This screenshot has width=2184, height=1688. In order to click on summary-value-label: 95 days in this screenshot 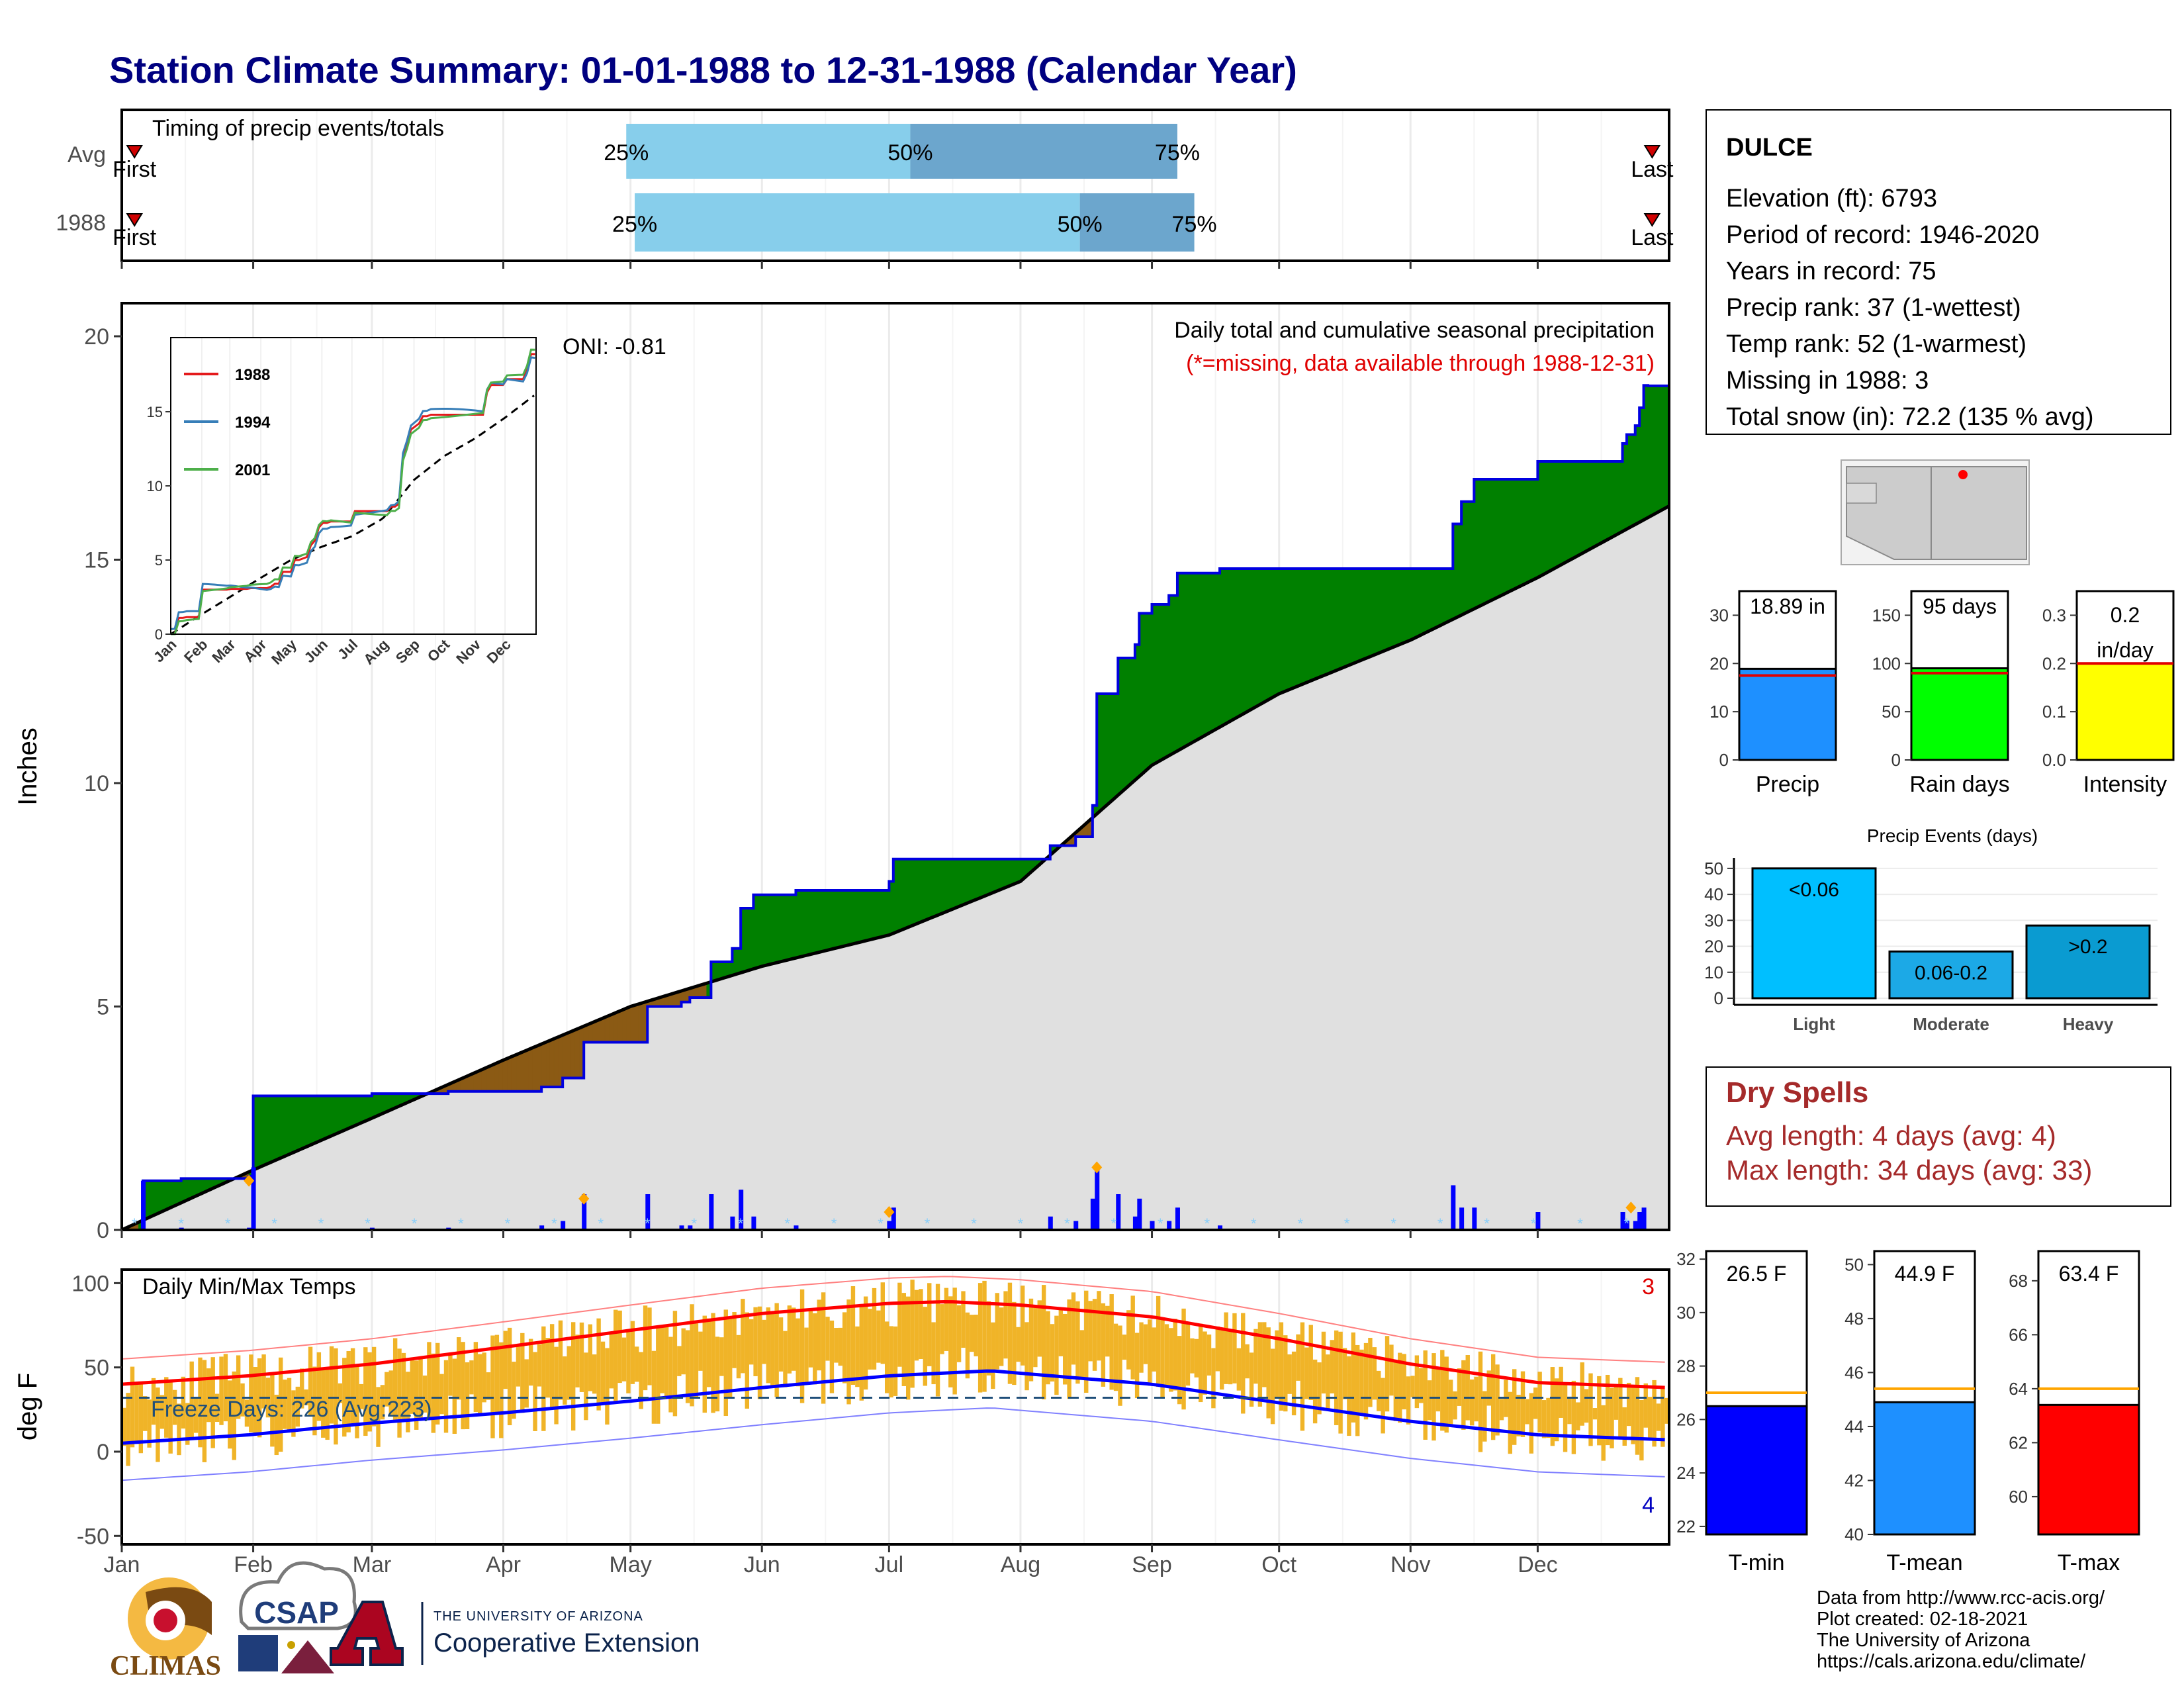, I will do `click(1960, 606)`.